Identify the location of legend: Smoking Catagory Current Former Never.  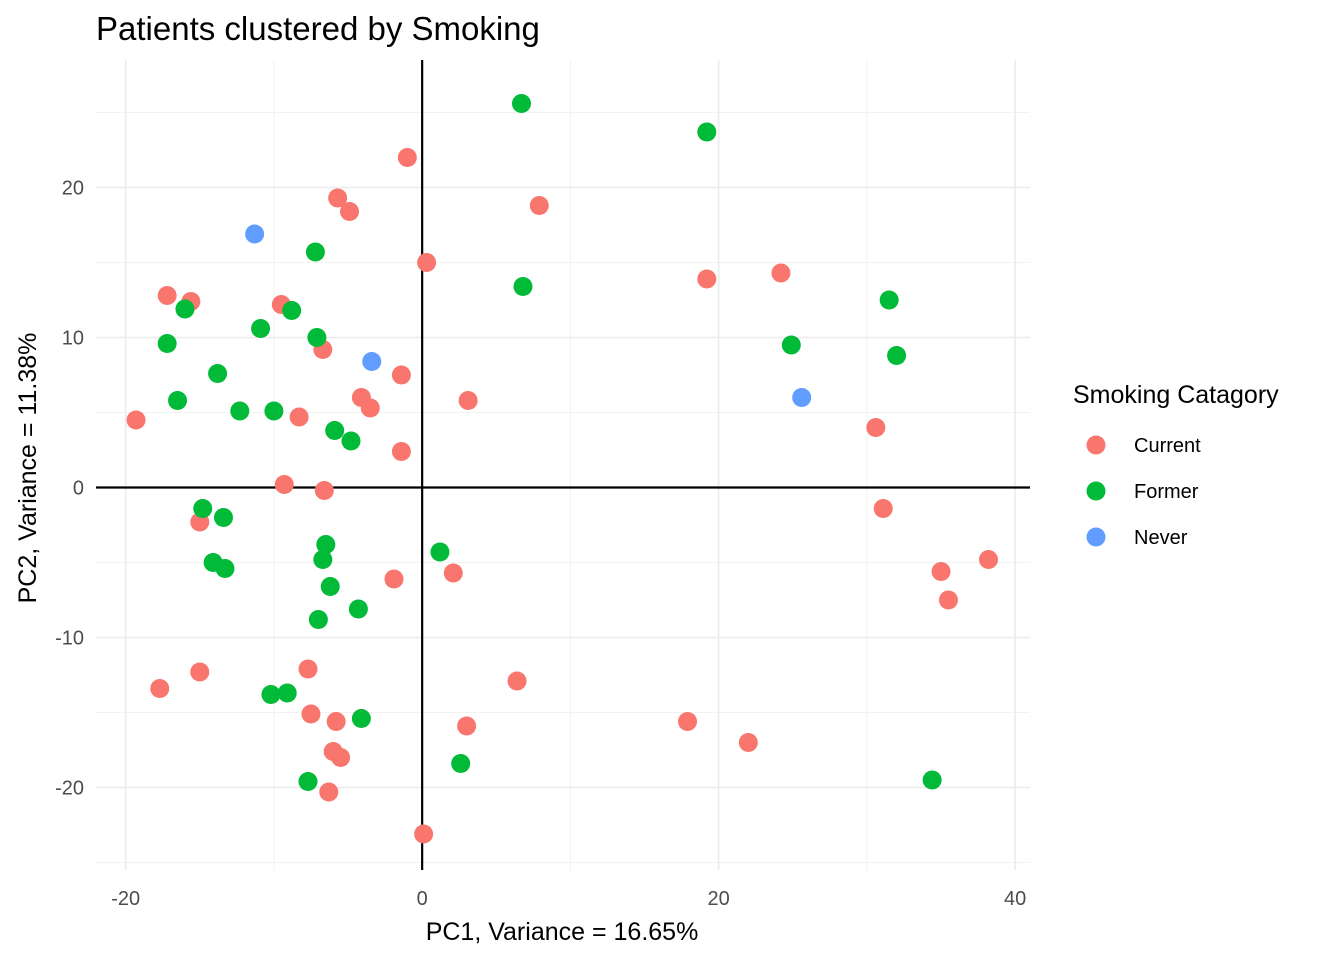
(1176, 465).